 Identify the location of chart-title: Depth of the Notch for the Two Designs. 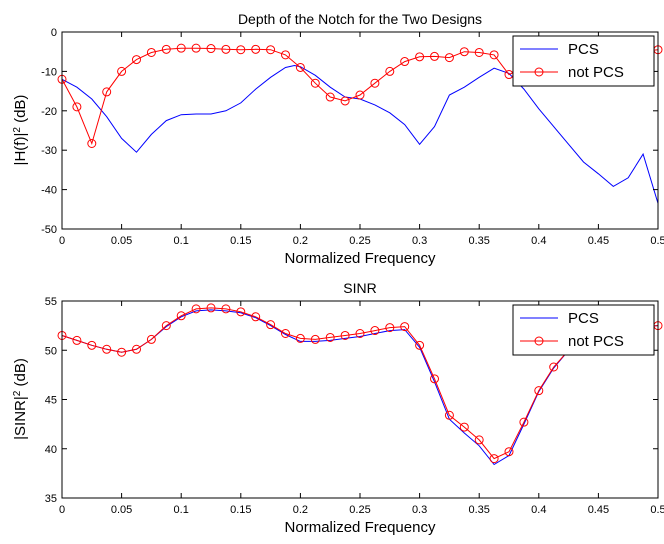
(360, 19).